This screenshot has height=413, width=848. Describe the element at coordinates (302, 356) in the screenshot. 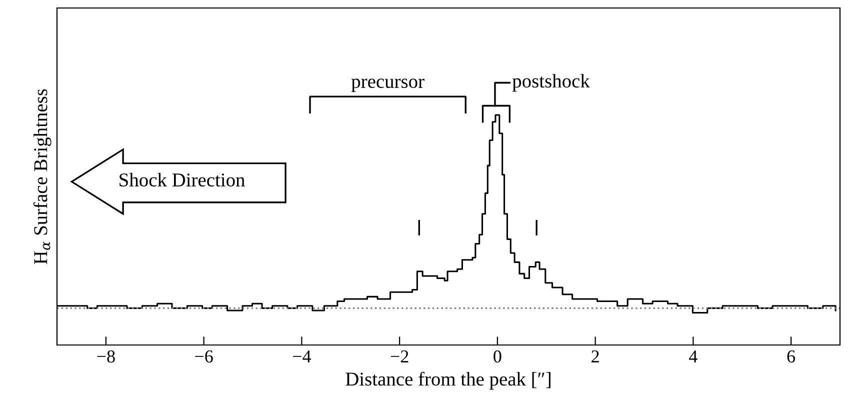

I see `x-tick-label: −4` at that location.